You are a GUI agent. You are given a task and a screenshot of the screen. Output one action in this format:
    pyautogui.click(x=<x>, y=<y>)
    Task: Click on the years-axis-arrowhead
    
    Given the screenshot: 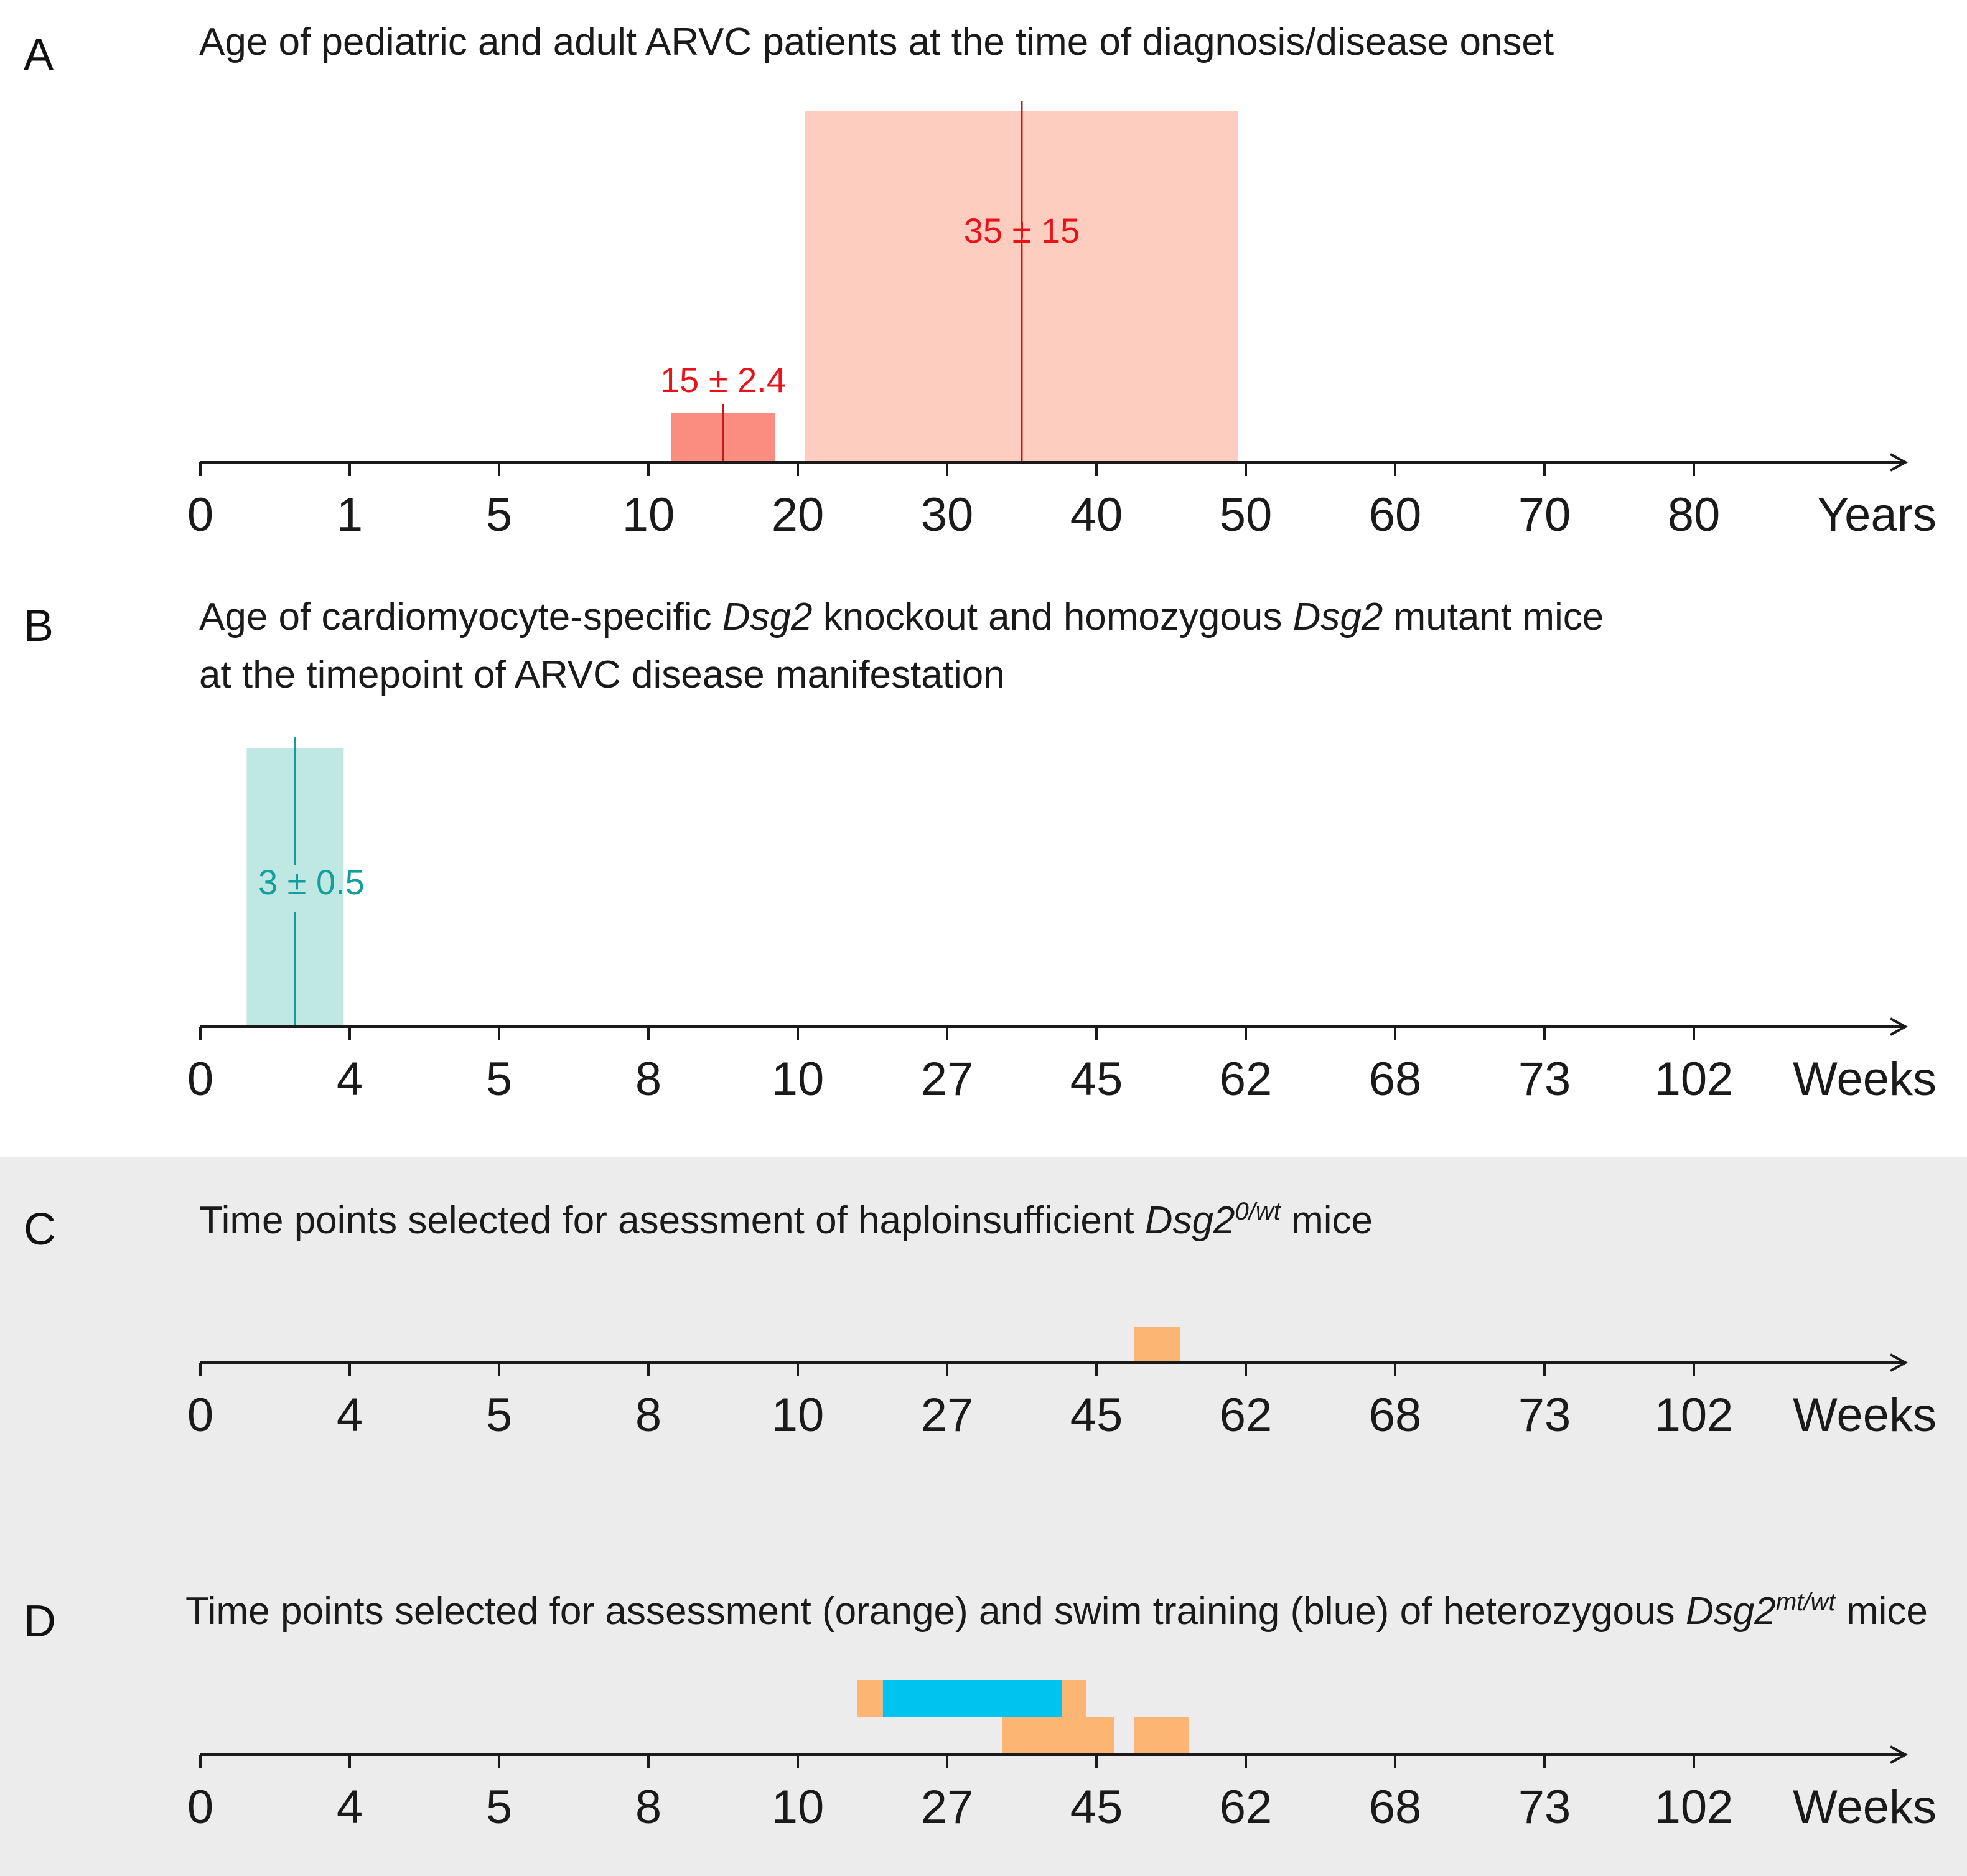 What is the action you would take?
    pyautogui.click(x=1899, y=462)
    